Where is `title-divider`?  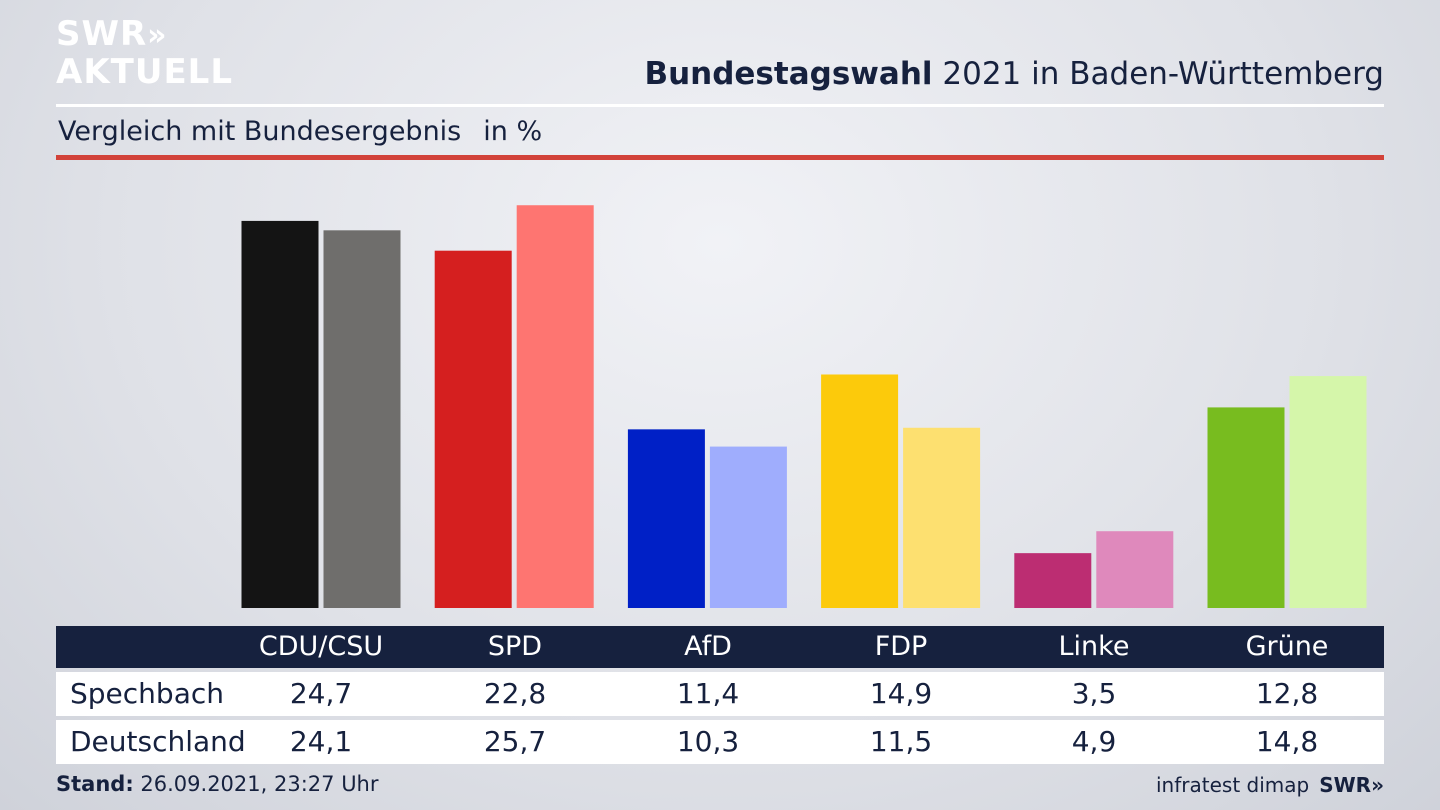
title-divider is located at coordinates (720, 105).